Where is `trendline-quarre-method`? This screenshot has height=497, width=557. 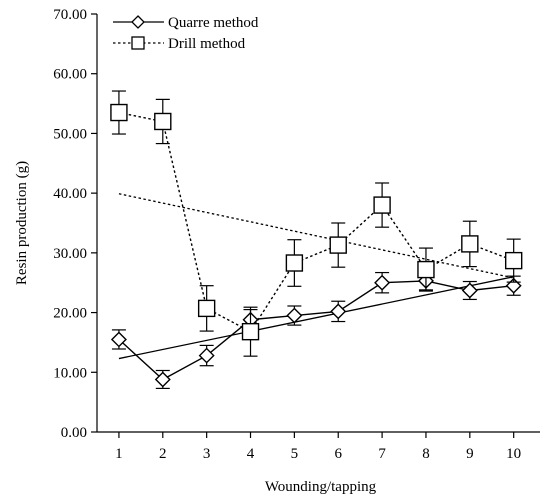 trendline-quarre-method is located at coordinates (316, 318).